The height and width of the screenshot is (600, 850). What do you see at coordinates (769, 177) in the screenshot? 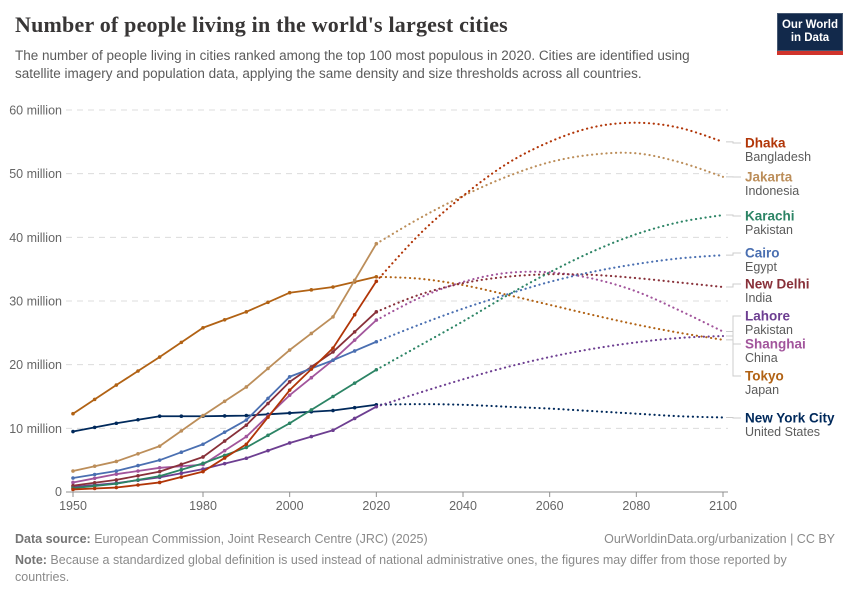
I see `series-label-jakarta: Jakarta` at bounding box center [769, 177].